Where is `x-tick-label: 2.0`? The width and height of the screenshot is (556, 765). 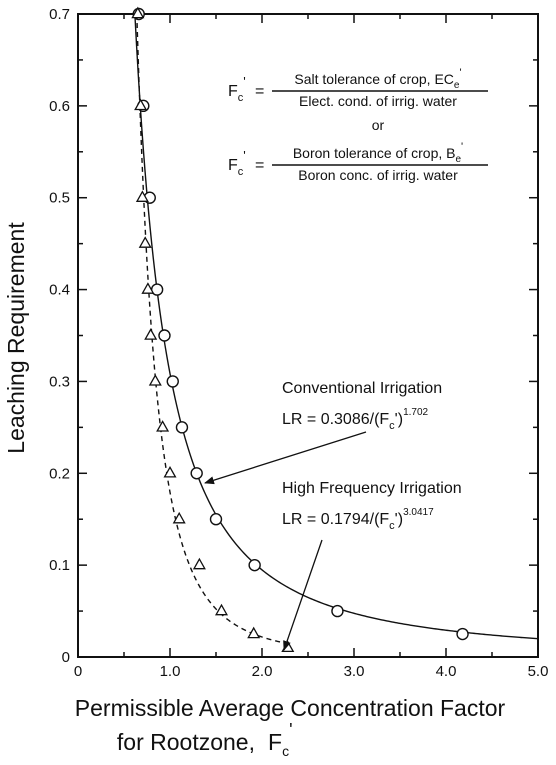 x-tick-label: 2.0 is located at coordinates (262, 671).